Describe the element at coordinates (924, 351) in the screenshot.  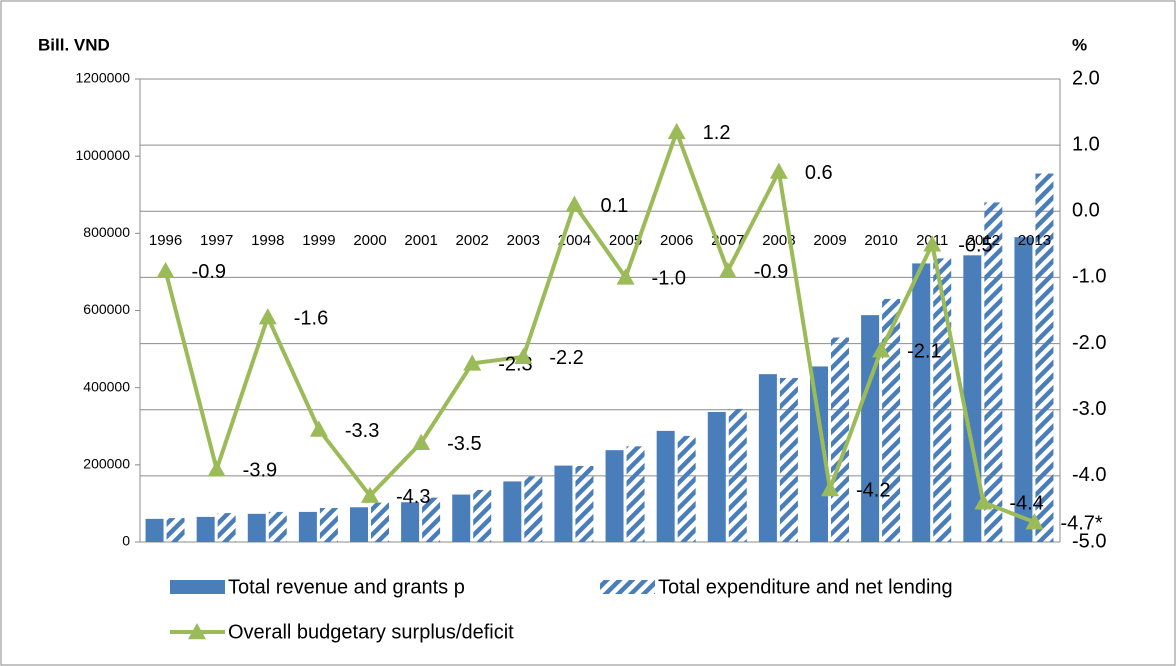
I see `data-label: -2.1` at that location.